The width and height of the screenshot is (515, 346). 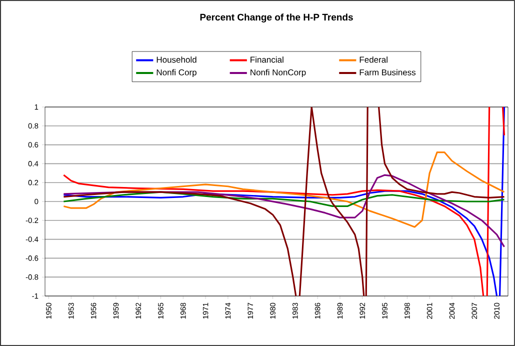 I want to click on legend-label: Farm Business, so click(x=388, y=72).